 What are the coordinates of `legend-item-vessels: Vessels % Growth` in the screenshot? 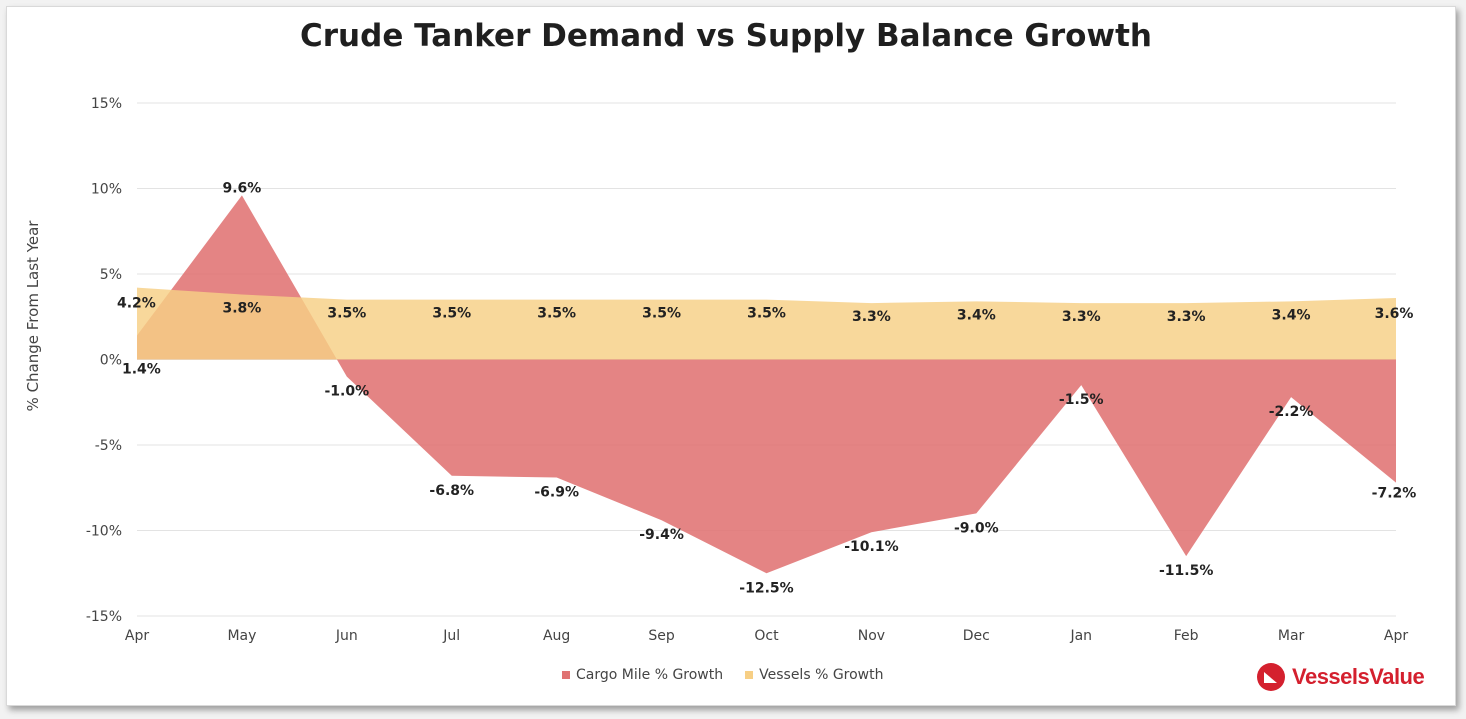 It's located at (814, 675).